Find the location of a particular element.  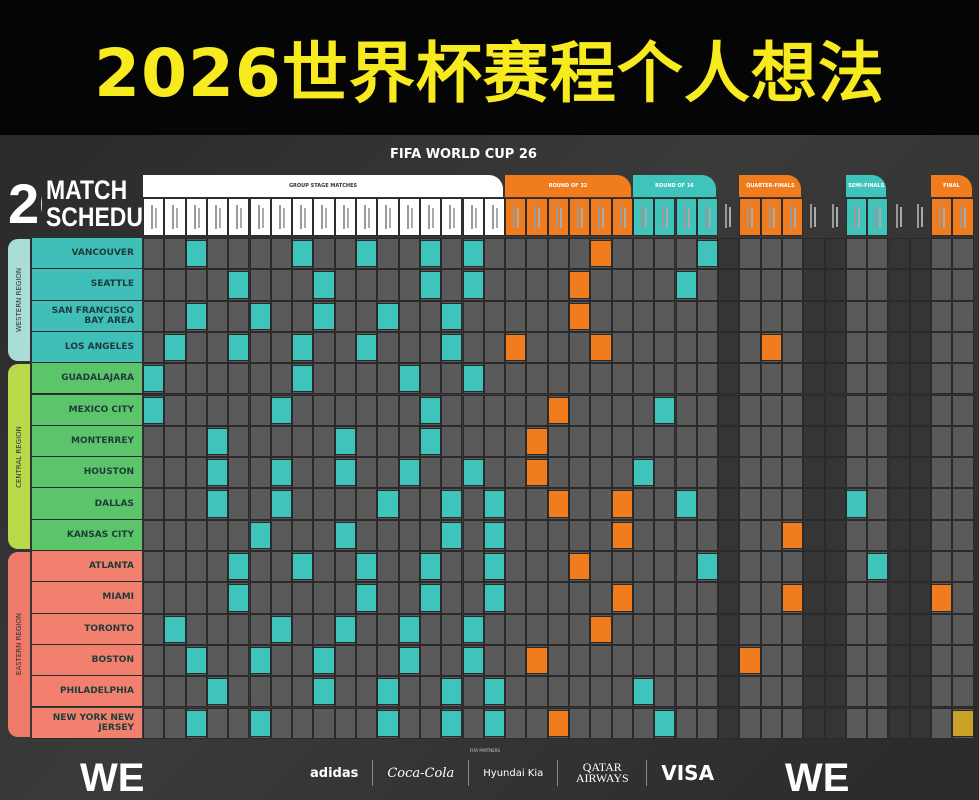

city-label: GUADALAJARA is located at coordinates (87, 379).